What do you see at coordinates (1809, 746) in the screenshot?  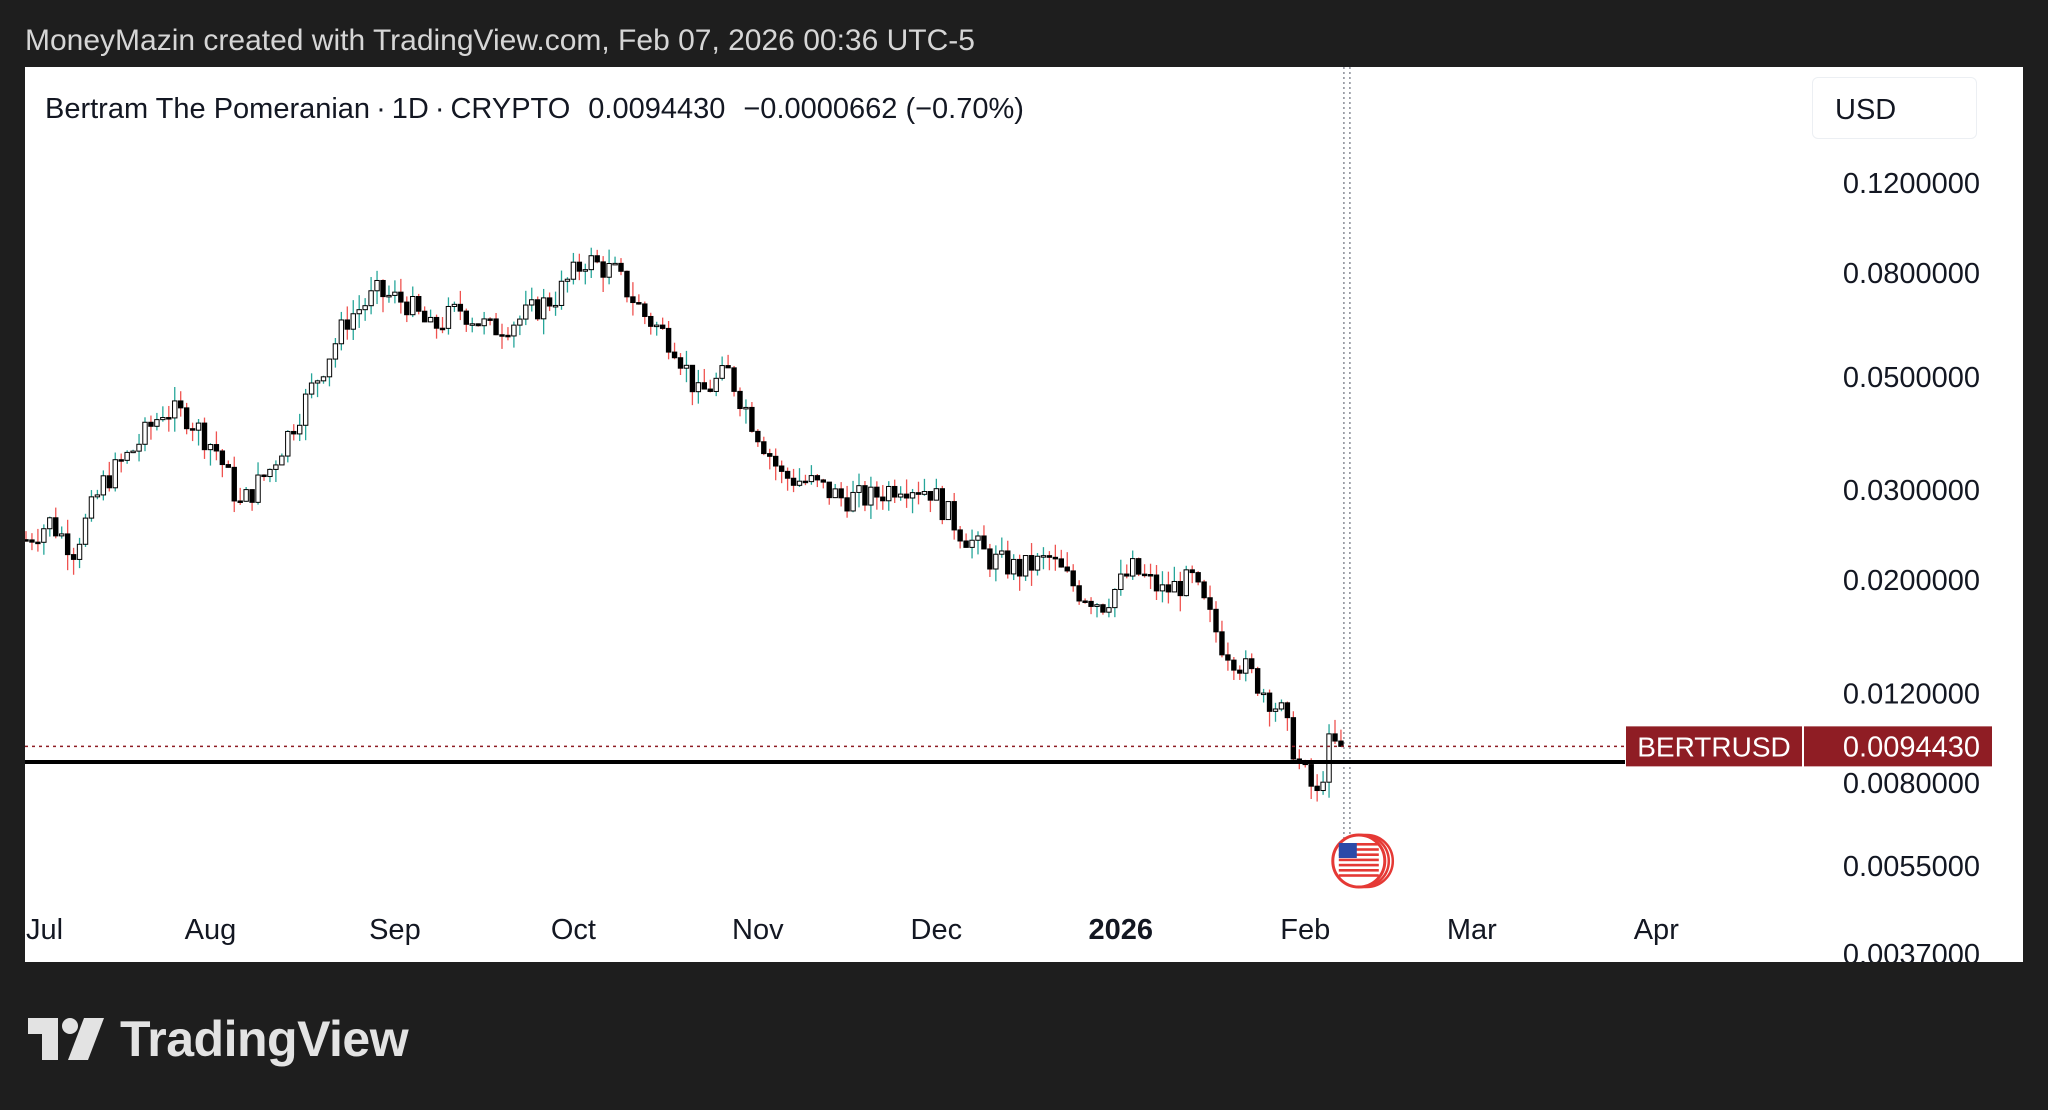 I see `price-tags: BERTRUSD 0.0094430` at bounding box center [1809, 746].